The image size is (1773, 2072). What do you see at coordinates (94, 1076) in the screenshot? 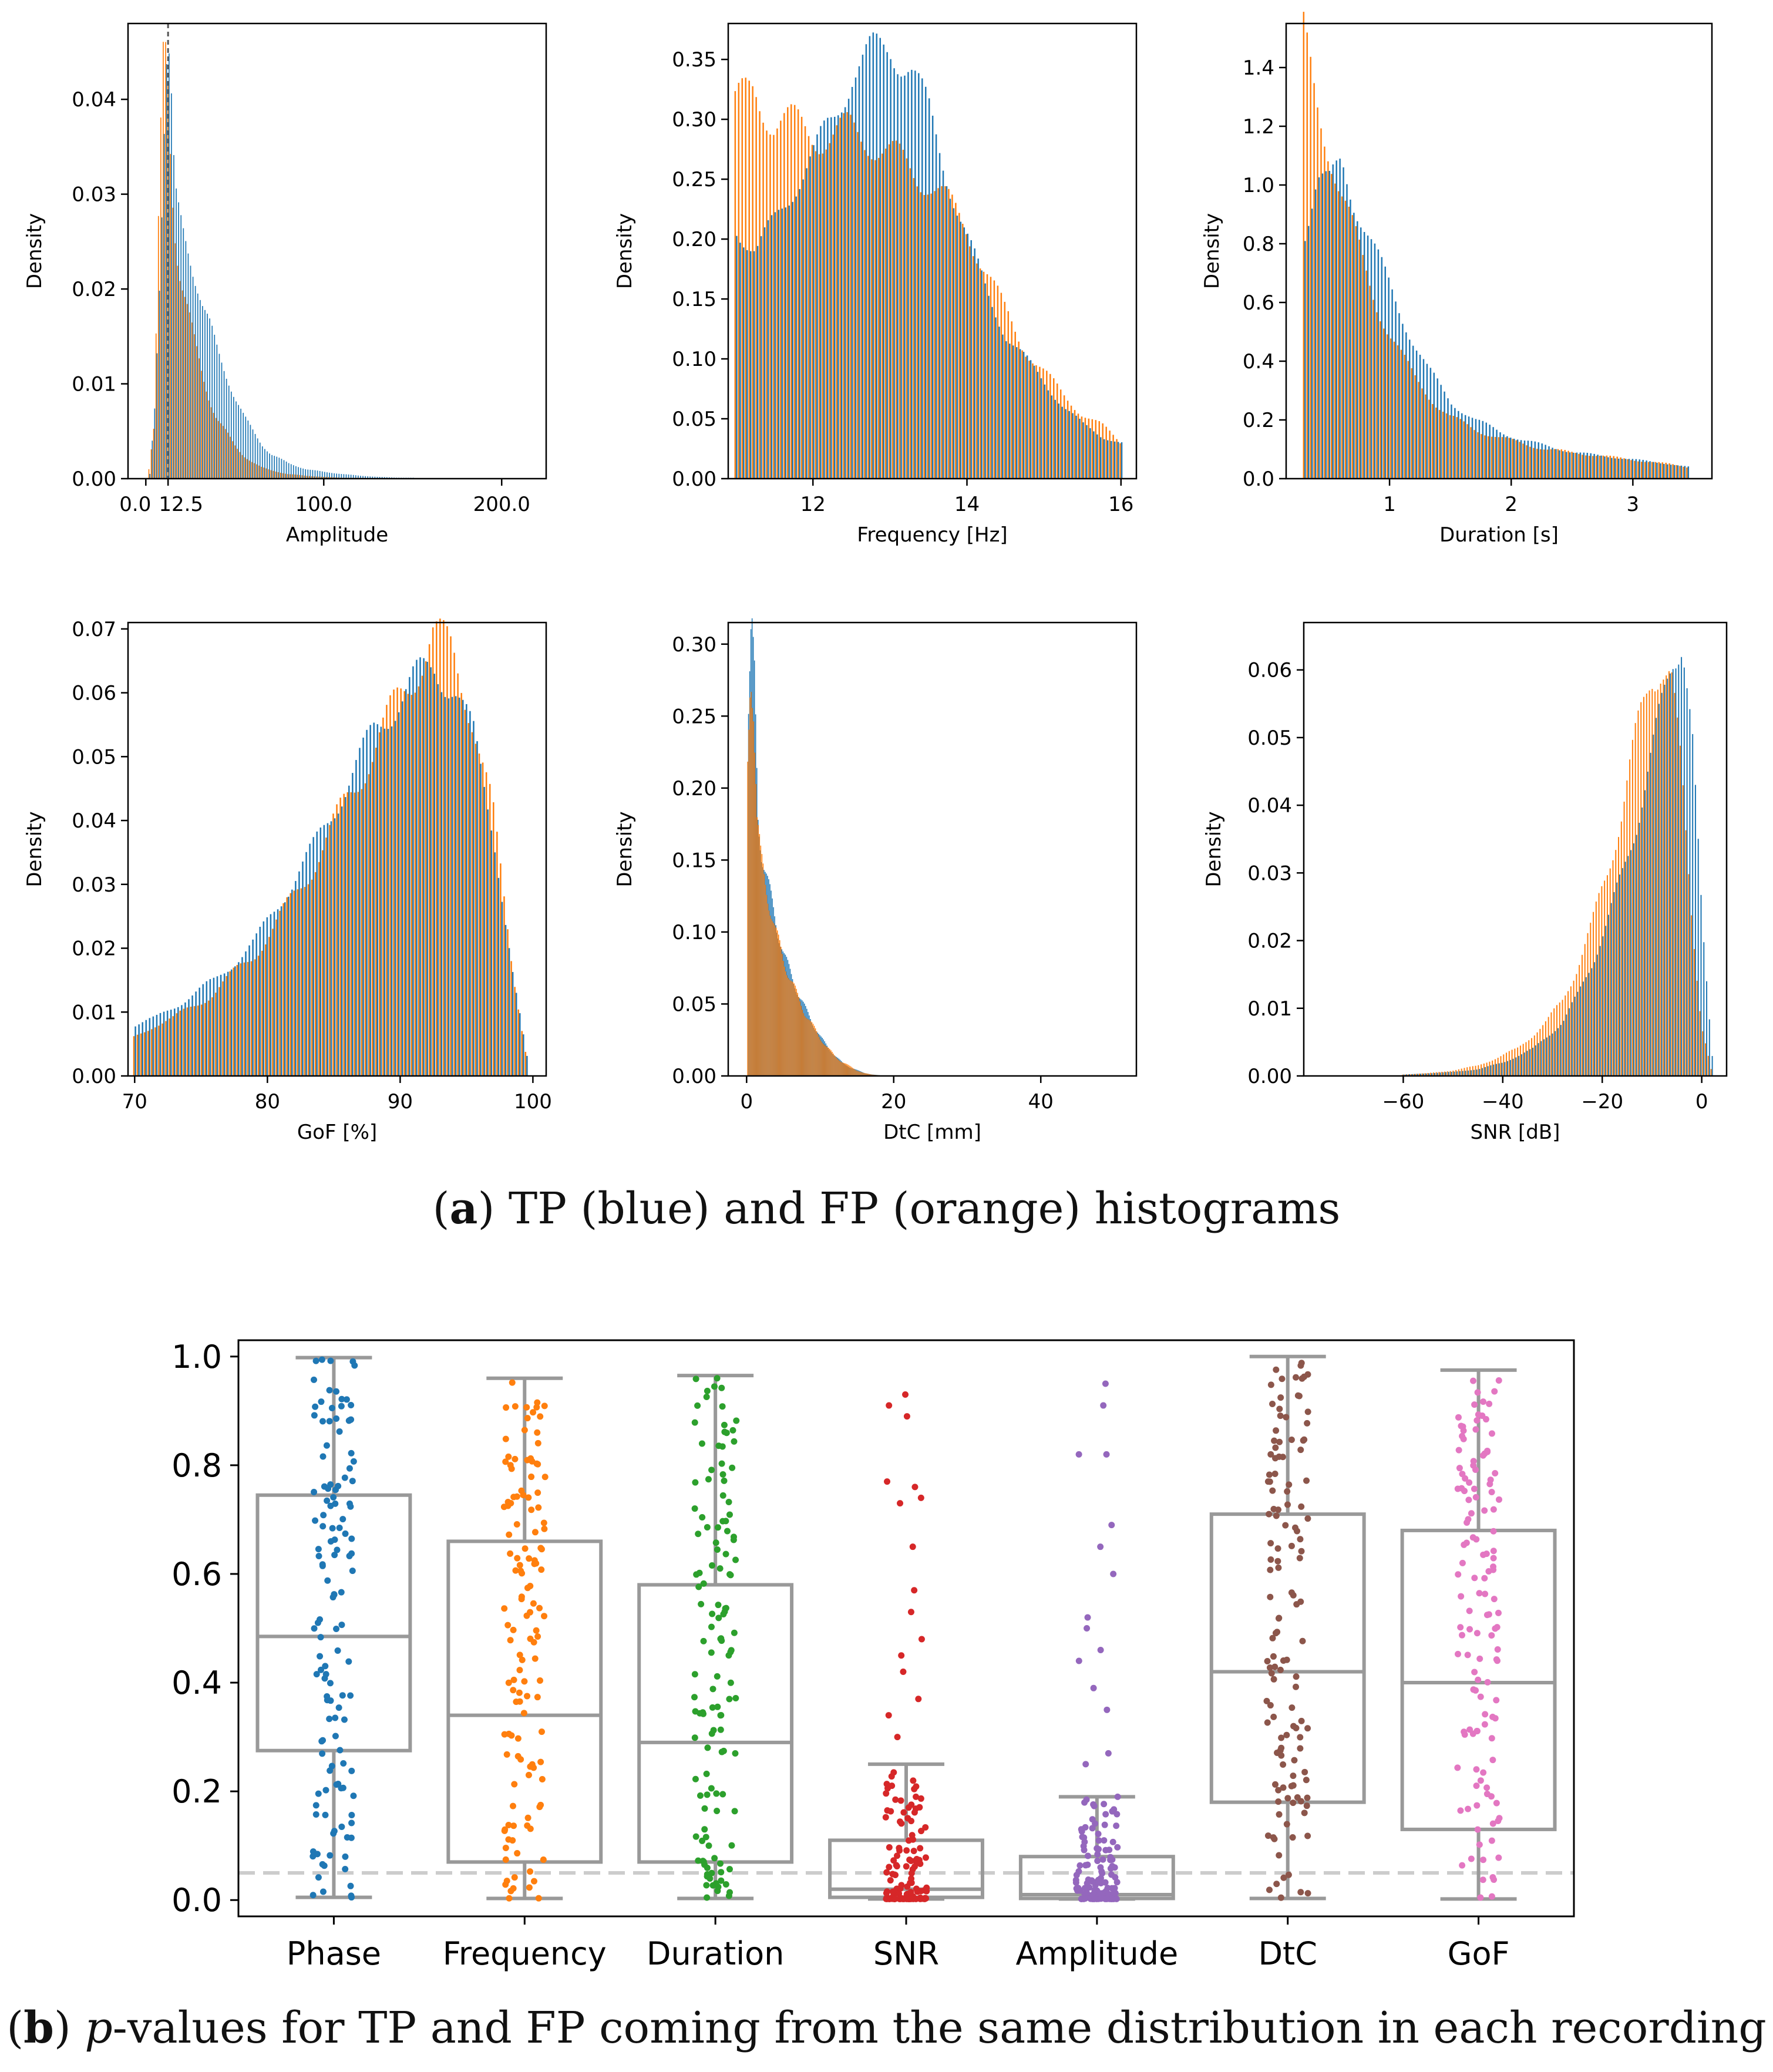
I see `y-tick-label: 0.00` at bounding box center [94, 1076].